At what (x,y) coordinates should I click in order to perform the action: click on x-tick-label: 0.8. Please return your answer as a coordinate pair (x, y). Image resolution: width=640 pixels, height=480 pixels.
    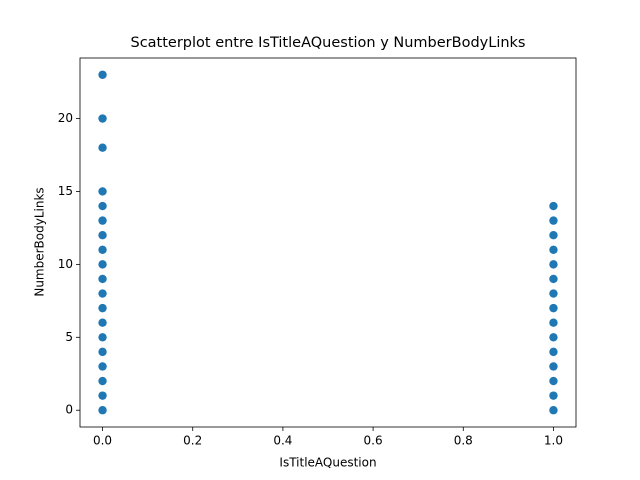
    Looking at the image, I should click on (463, 441).